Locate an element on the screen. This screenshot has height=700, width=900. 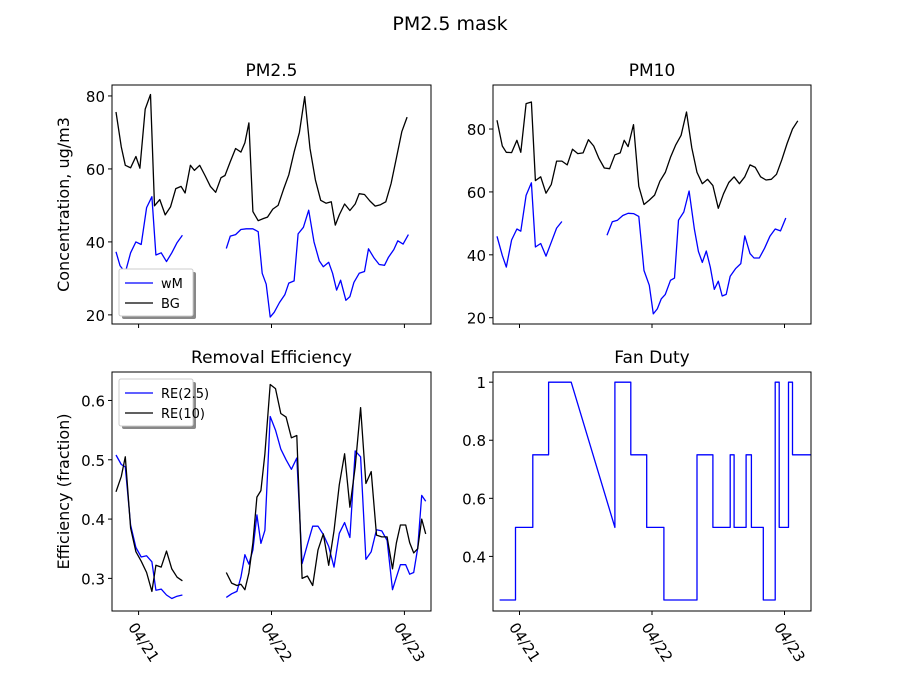
y-tick-label: 0.5 is located at coordinates (93, 461).